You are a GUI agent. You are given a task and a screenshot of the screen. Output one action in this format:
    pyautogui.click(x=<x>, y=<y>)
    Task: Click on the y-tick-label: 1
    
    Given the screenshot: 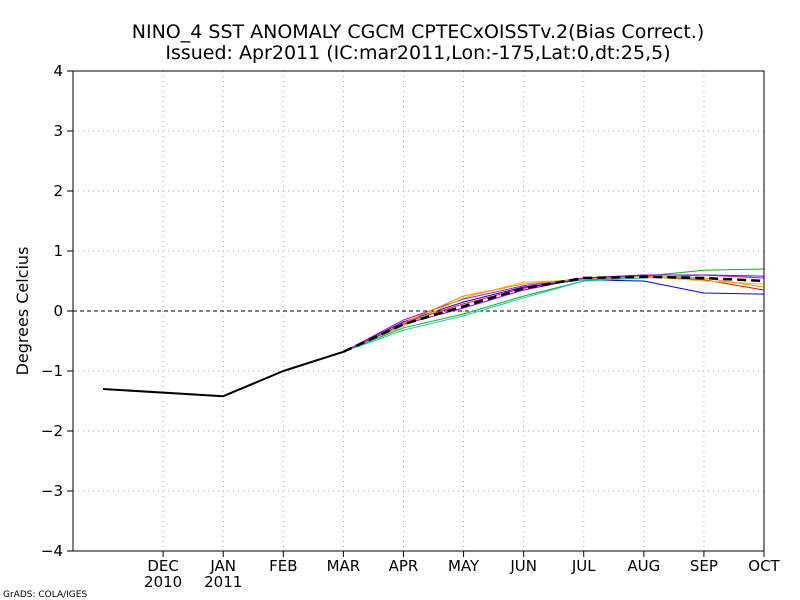 What is the action you would take?
    pyautogui.click(x=58, y=251)
    